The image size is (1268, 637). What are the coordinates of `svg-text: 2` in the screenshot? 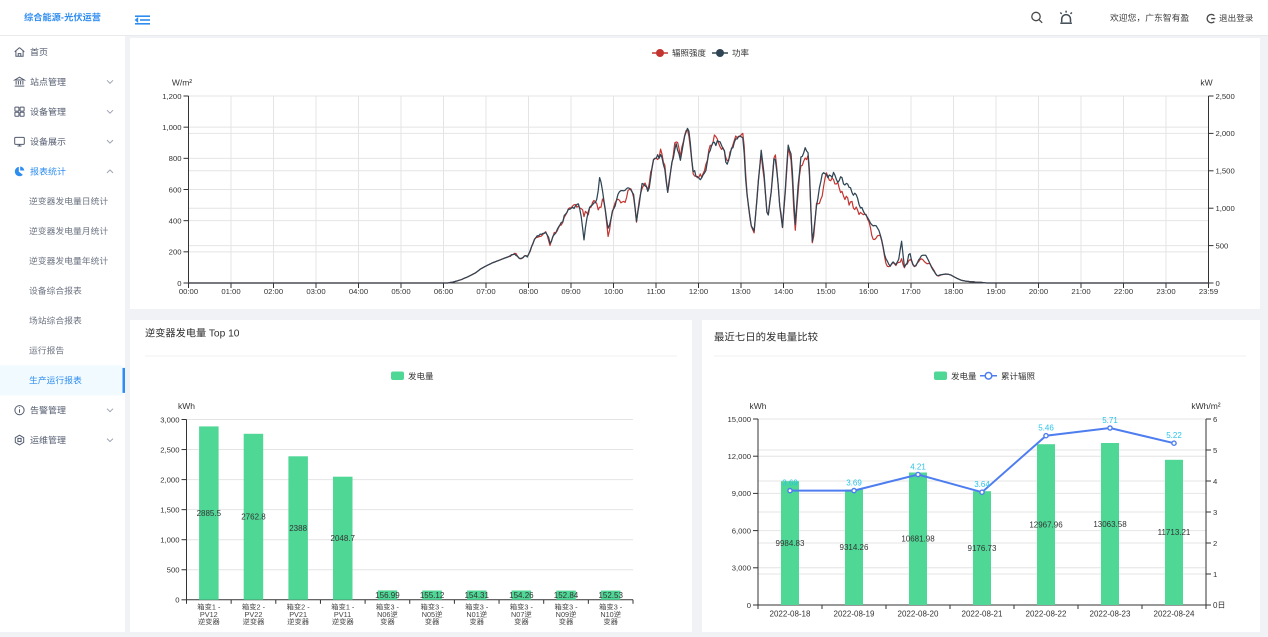 It's located at (1215, 543).